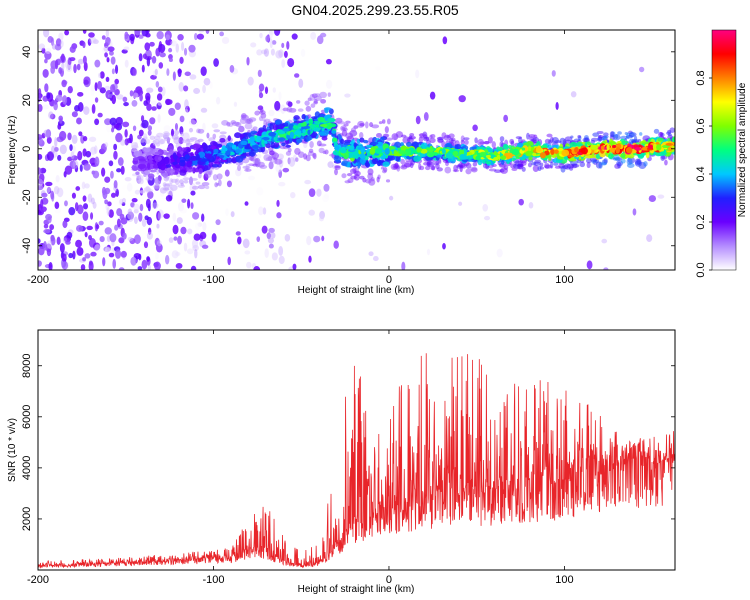 This screenshot has height=600, width=750. What do you see at coordinates (564, 580) in the screenshot?
I see `x-tick-label: 100` at bounding box center [564, 580].